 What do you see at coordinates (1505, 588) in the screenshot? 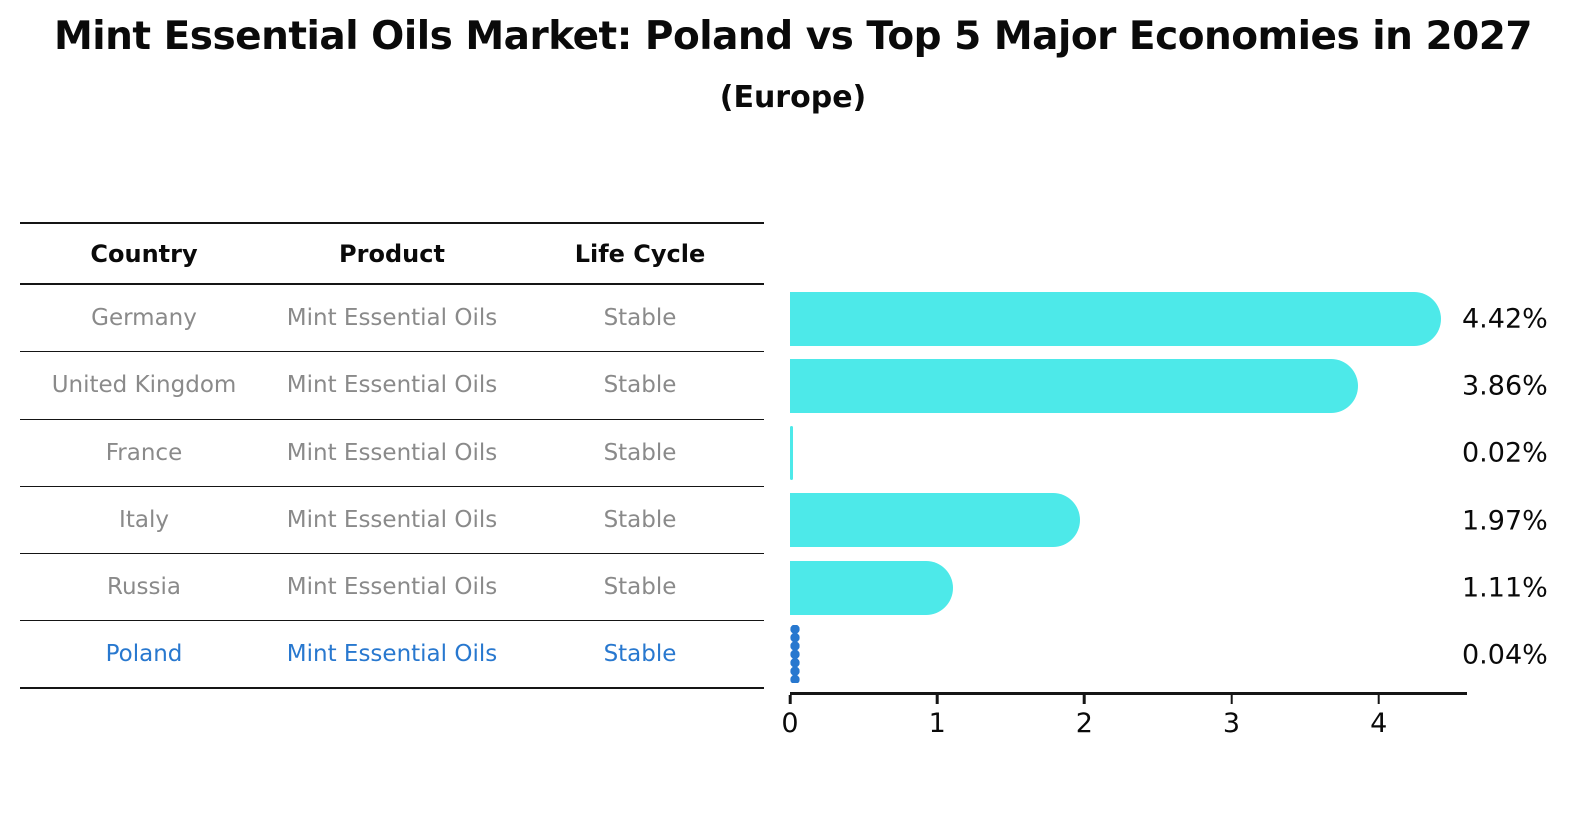
I see `bar-value-label: 1.11%` at bounding box center [1505, 588].